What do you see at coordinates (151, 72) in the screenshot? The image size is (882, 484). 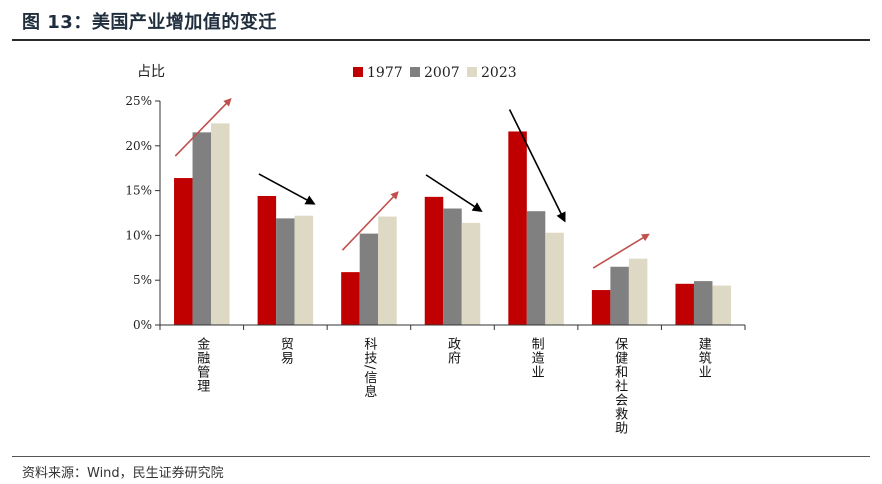 I see `y-axis-label: 占比` at bounding box center [151, 72].